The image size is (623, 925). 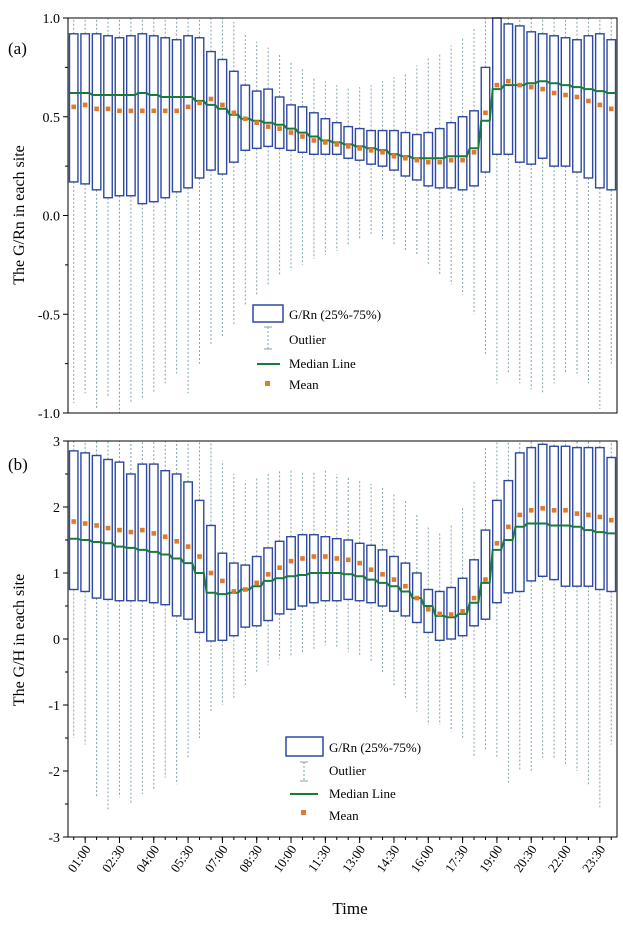 I want to click on y-tick-label-a-0: -1.0, so click(x=49, y=414).